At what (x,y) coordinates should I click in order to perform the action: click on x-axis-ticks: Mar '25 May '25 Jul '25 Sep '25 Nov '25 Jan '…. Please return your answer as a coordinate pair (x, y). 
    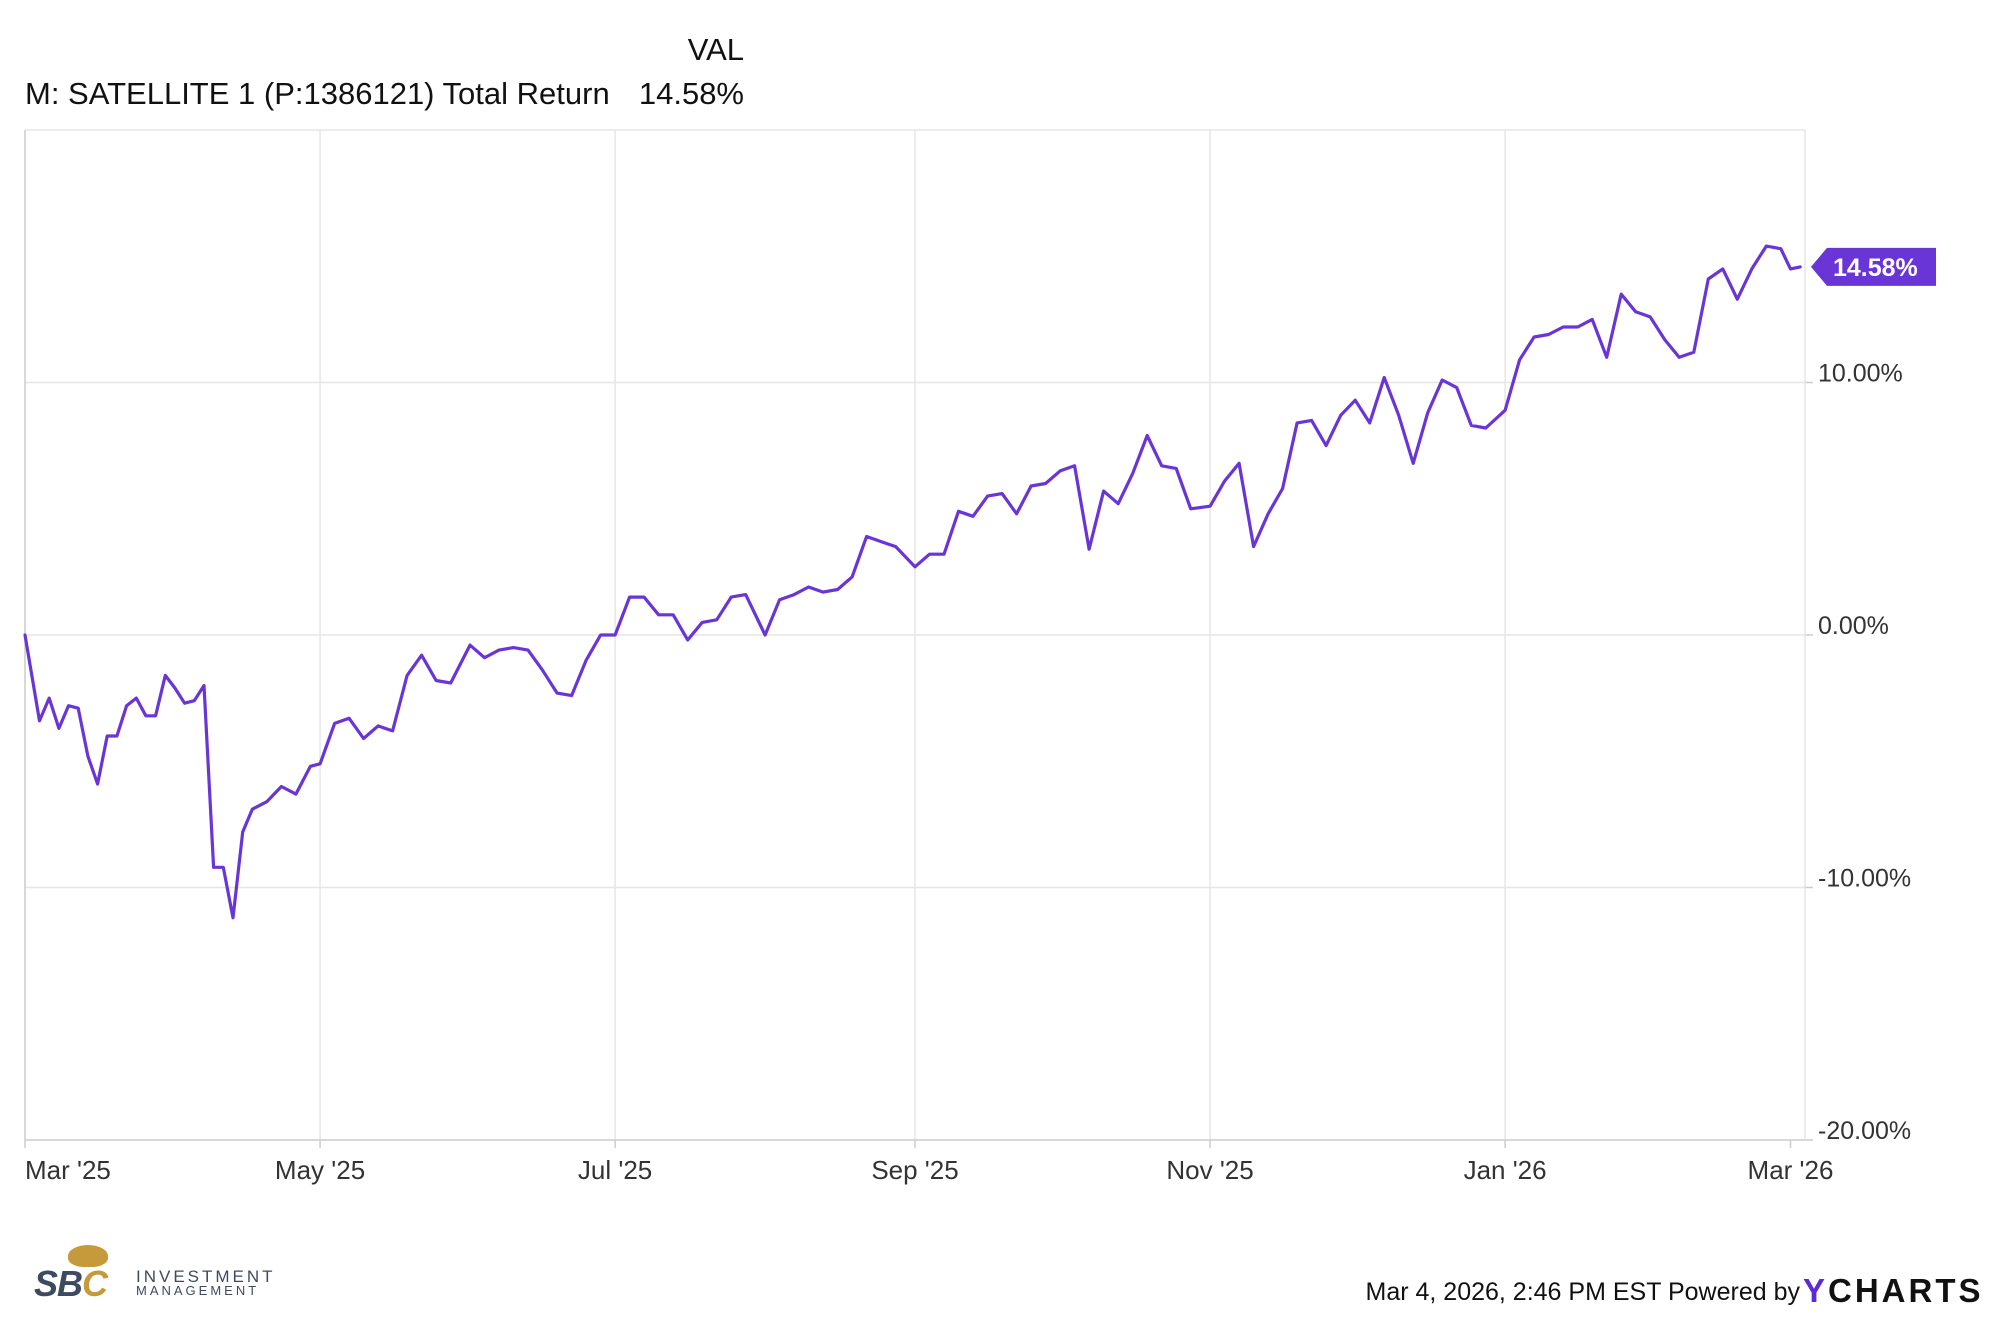
    Looking at the image, I should click on (929, 1170).